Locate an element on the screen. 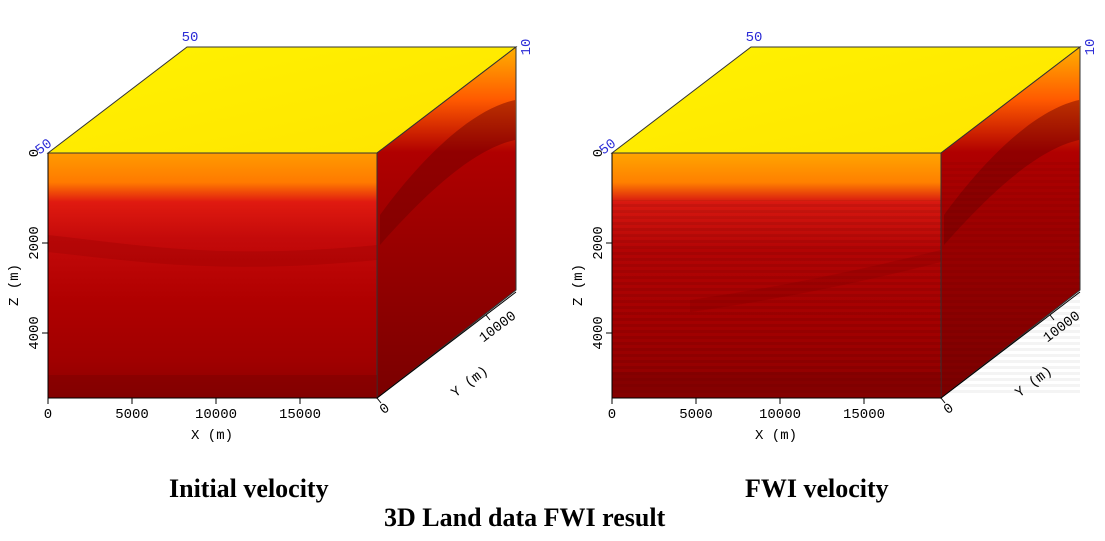  front-dipping-layer is located at coordinates (815, 281).